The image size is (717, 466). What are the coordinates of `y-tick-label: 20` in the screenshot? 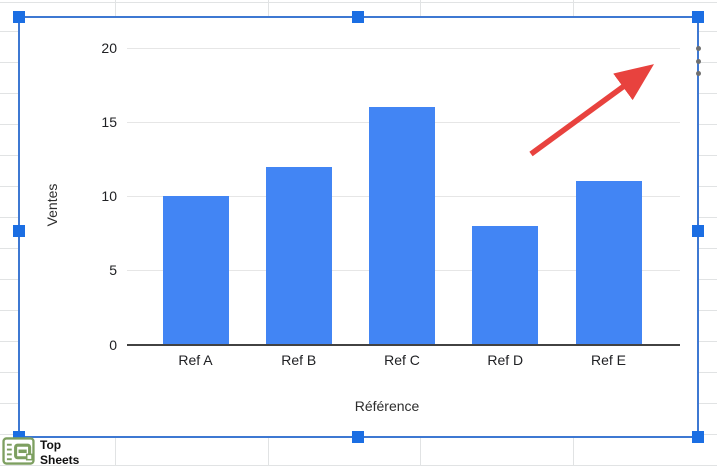 It's located at (109, 48).